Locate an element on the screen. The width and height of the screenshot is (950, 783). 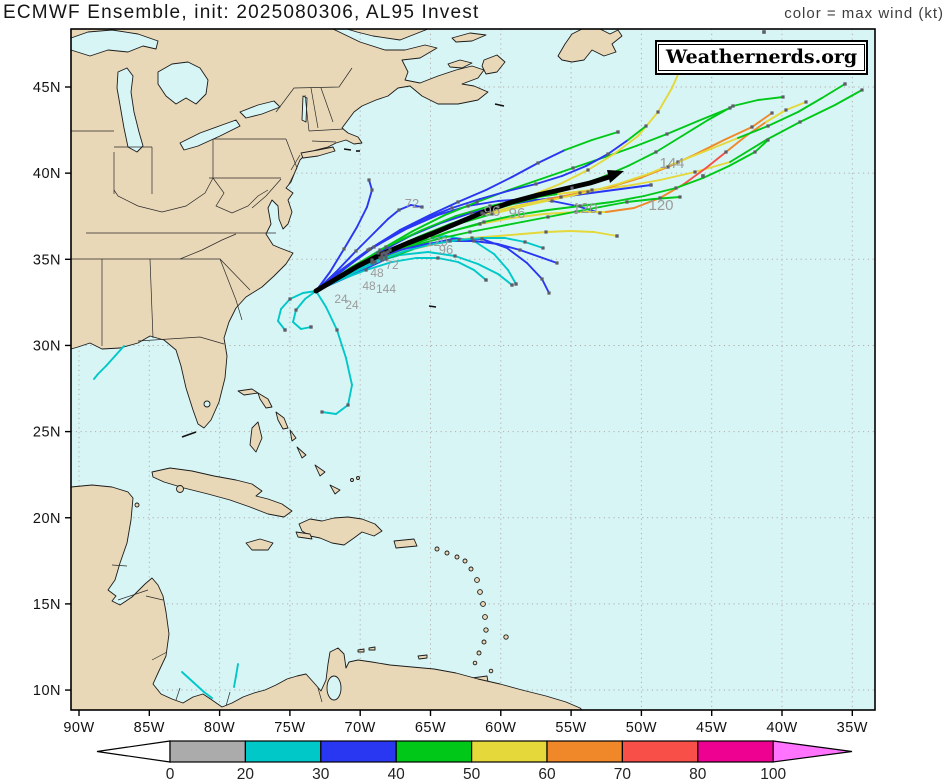
forecast-hour-label: 24 is located at coordinates (341, 299).